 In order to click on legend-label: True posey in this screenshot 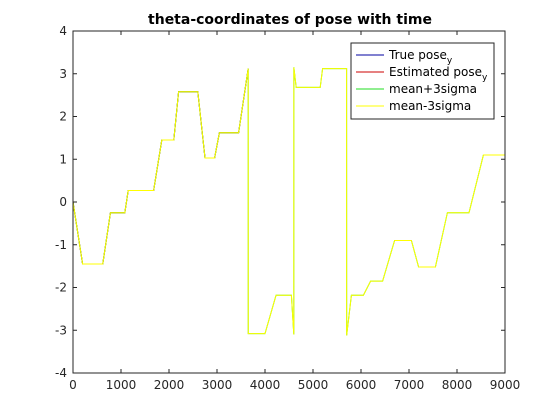, I will do `click(420, 57)`.